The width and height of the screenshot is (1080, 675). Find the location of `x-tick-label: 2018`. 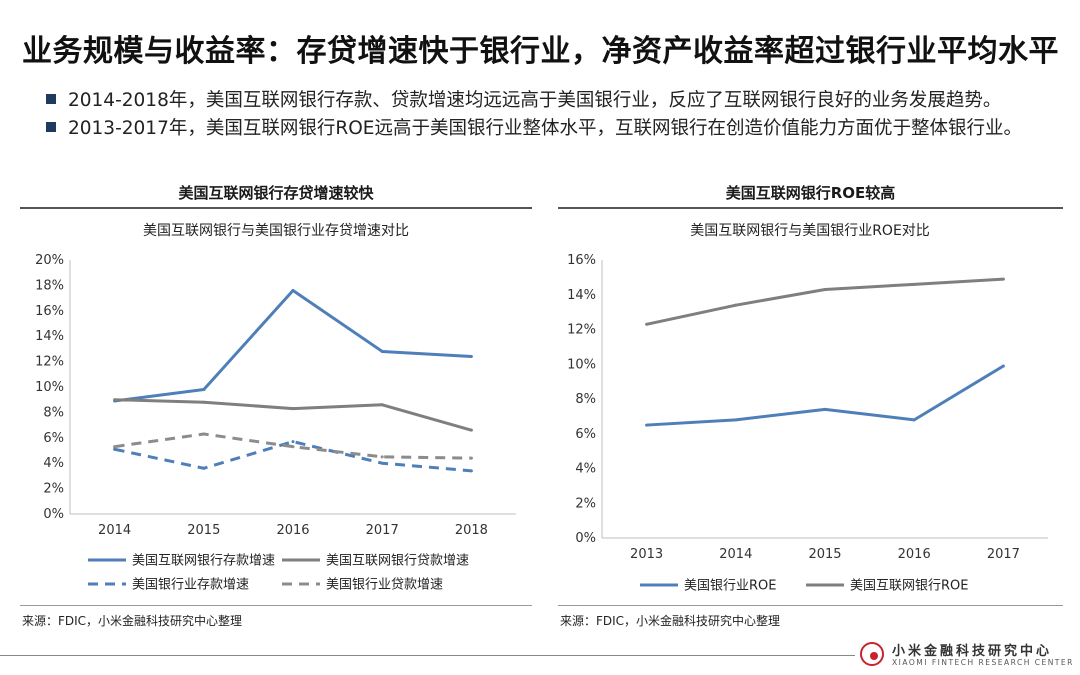

x-tick-label: 2018 is located at coordinates (471, 530).